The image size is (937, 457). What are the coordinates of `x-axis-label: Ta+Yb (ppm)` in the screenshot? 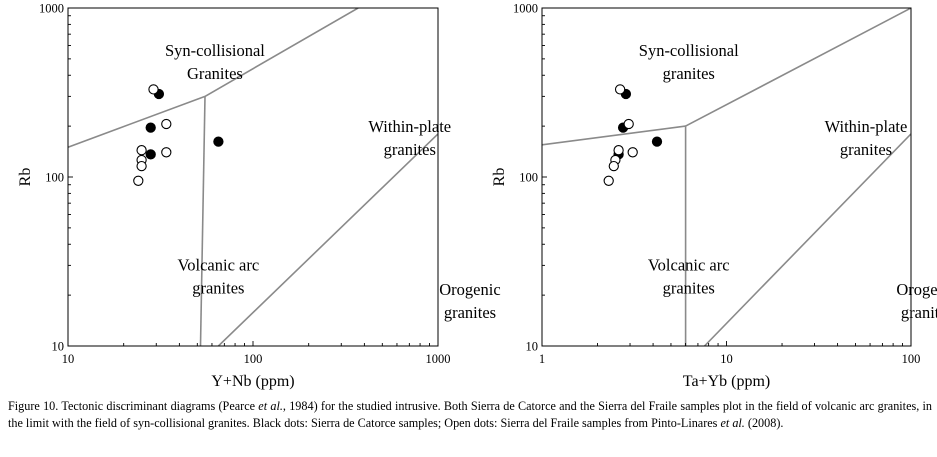 It's located at (726, 381).